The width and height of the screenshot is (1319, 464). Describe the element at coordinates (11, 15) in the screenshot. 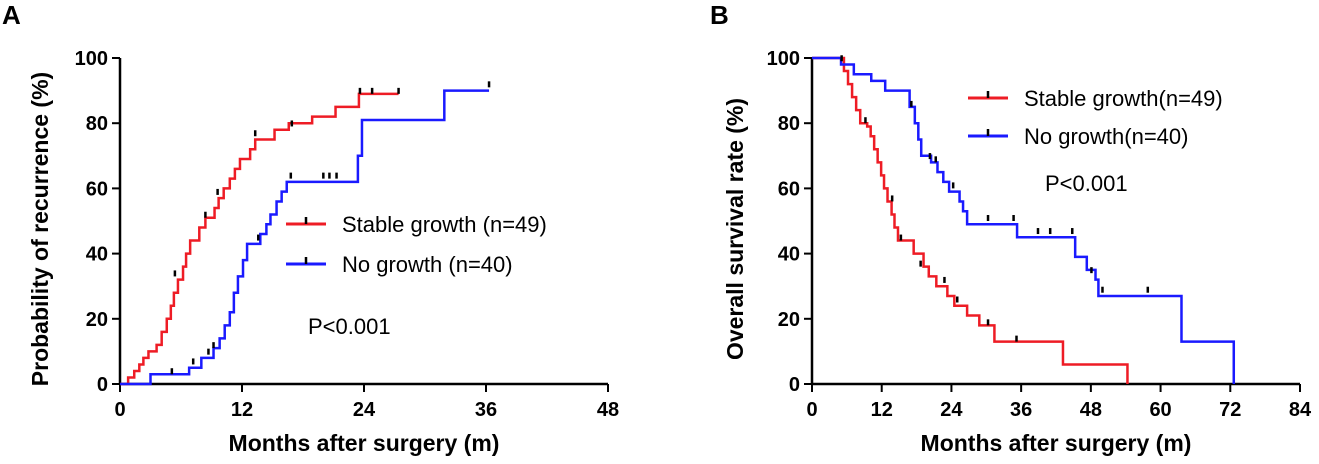

I see `panel-a-label: A` at that location.